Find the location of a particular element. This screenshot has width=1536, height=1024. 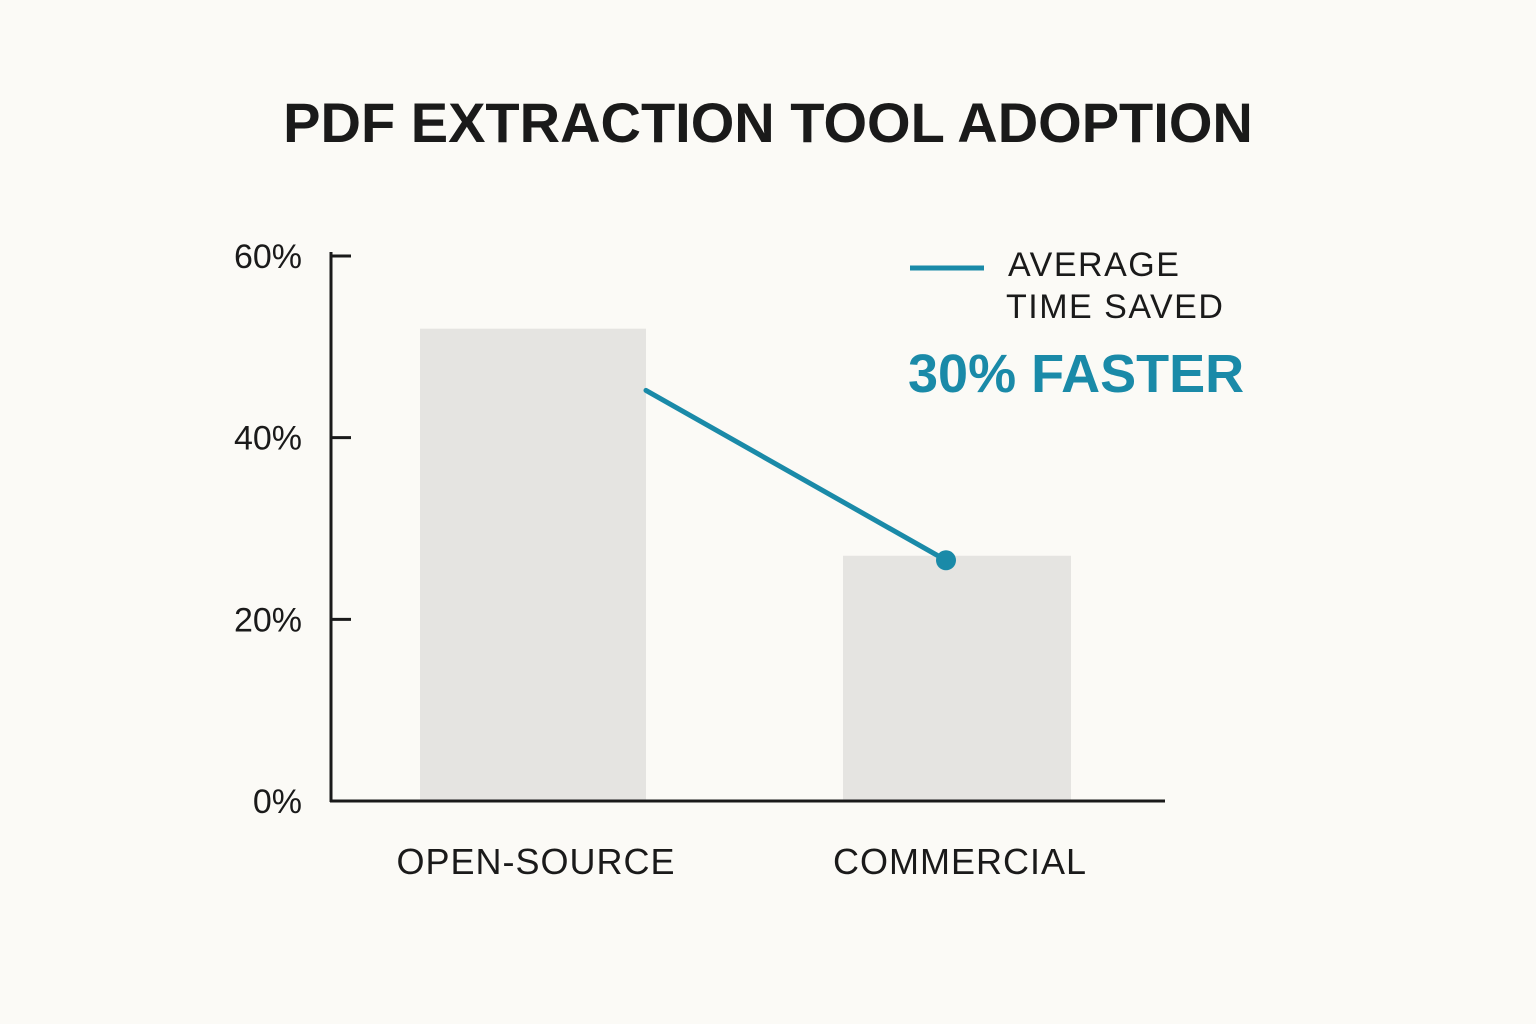

y-tick-label-40: 40% is located at coordinates (268, 439).